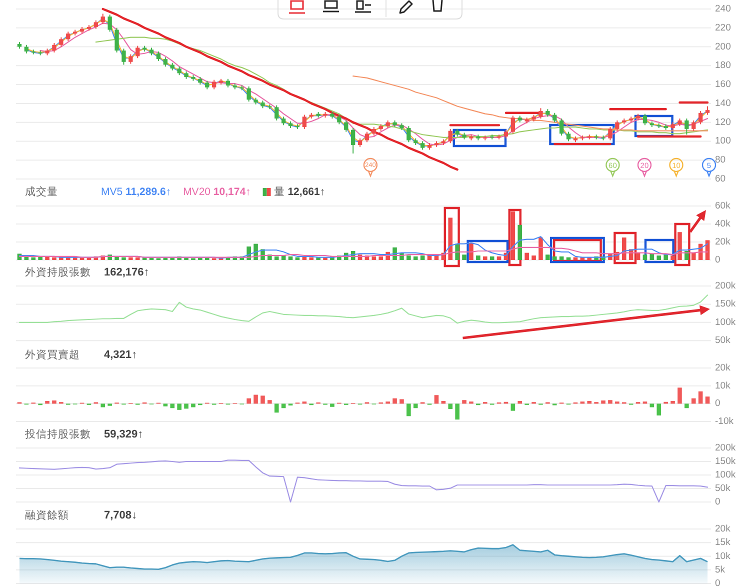 This screenshot has height=588, width=740. Describe the element at coordinates (723, 206) in the screenshot. I see `y-tick-label: 60k` at that location.